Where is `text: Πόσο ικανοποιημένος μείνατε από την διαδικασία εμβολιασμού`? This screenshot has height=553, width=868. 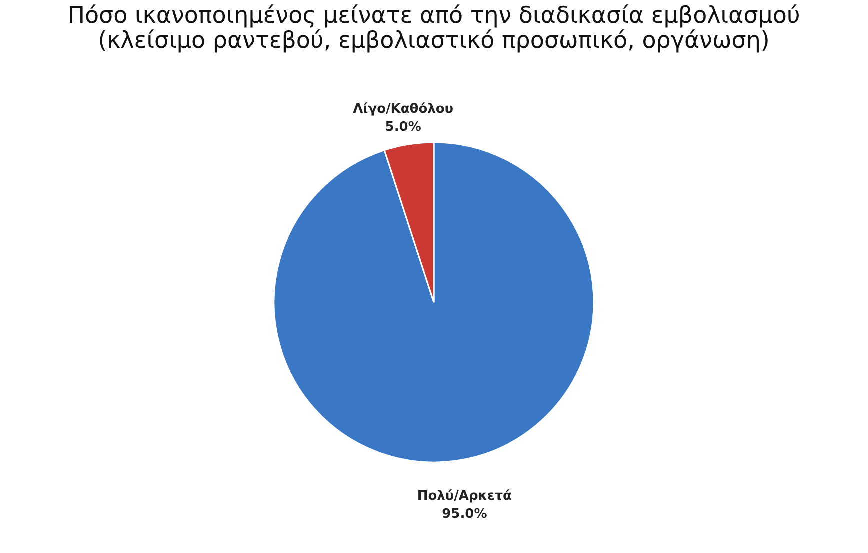
text: Πόσο ικανοποιημένος μείνατε από την διαδικασία εμβολιασμού is located at coordinates (434, 16).